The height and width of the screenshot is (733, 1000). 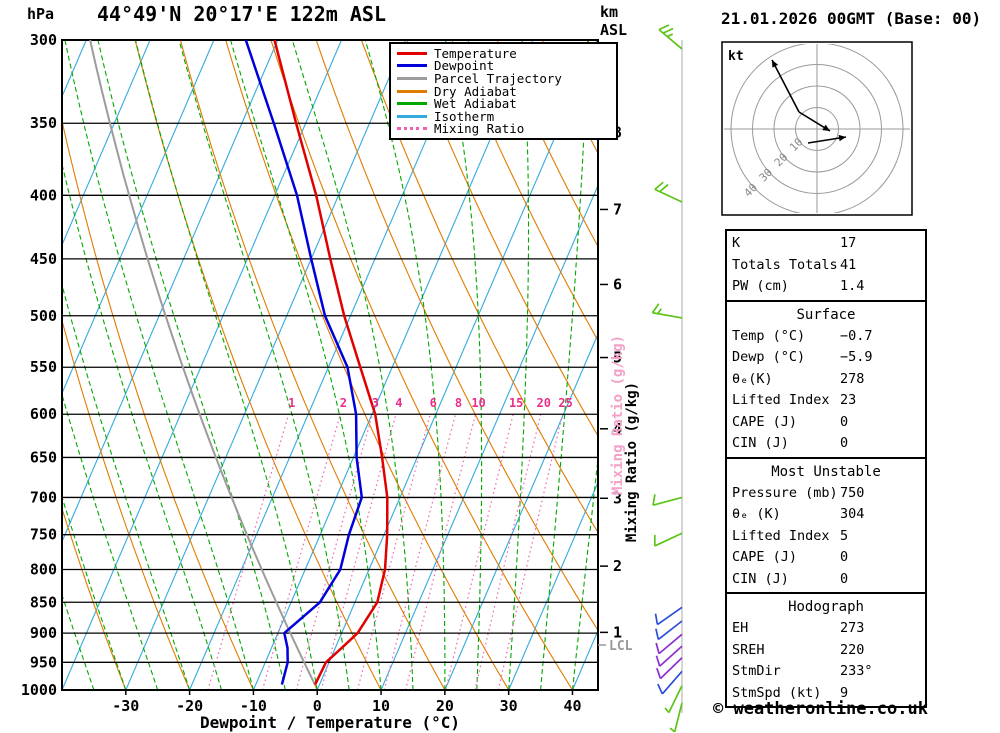 I want to click on legend-label: Dry Adiabat, so click(x=475, y=91).